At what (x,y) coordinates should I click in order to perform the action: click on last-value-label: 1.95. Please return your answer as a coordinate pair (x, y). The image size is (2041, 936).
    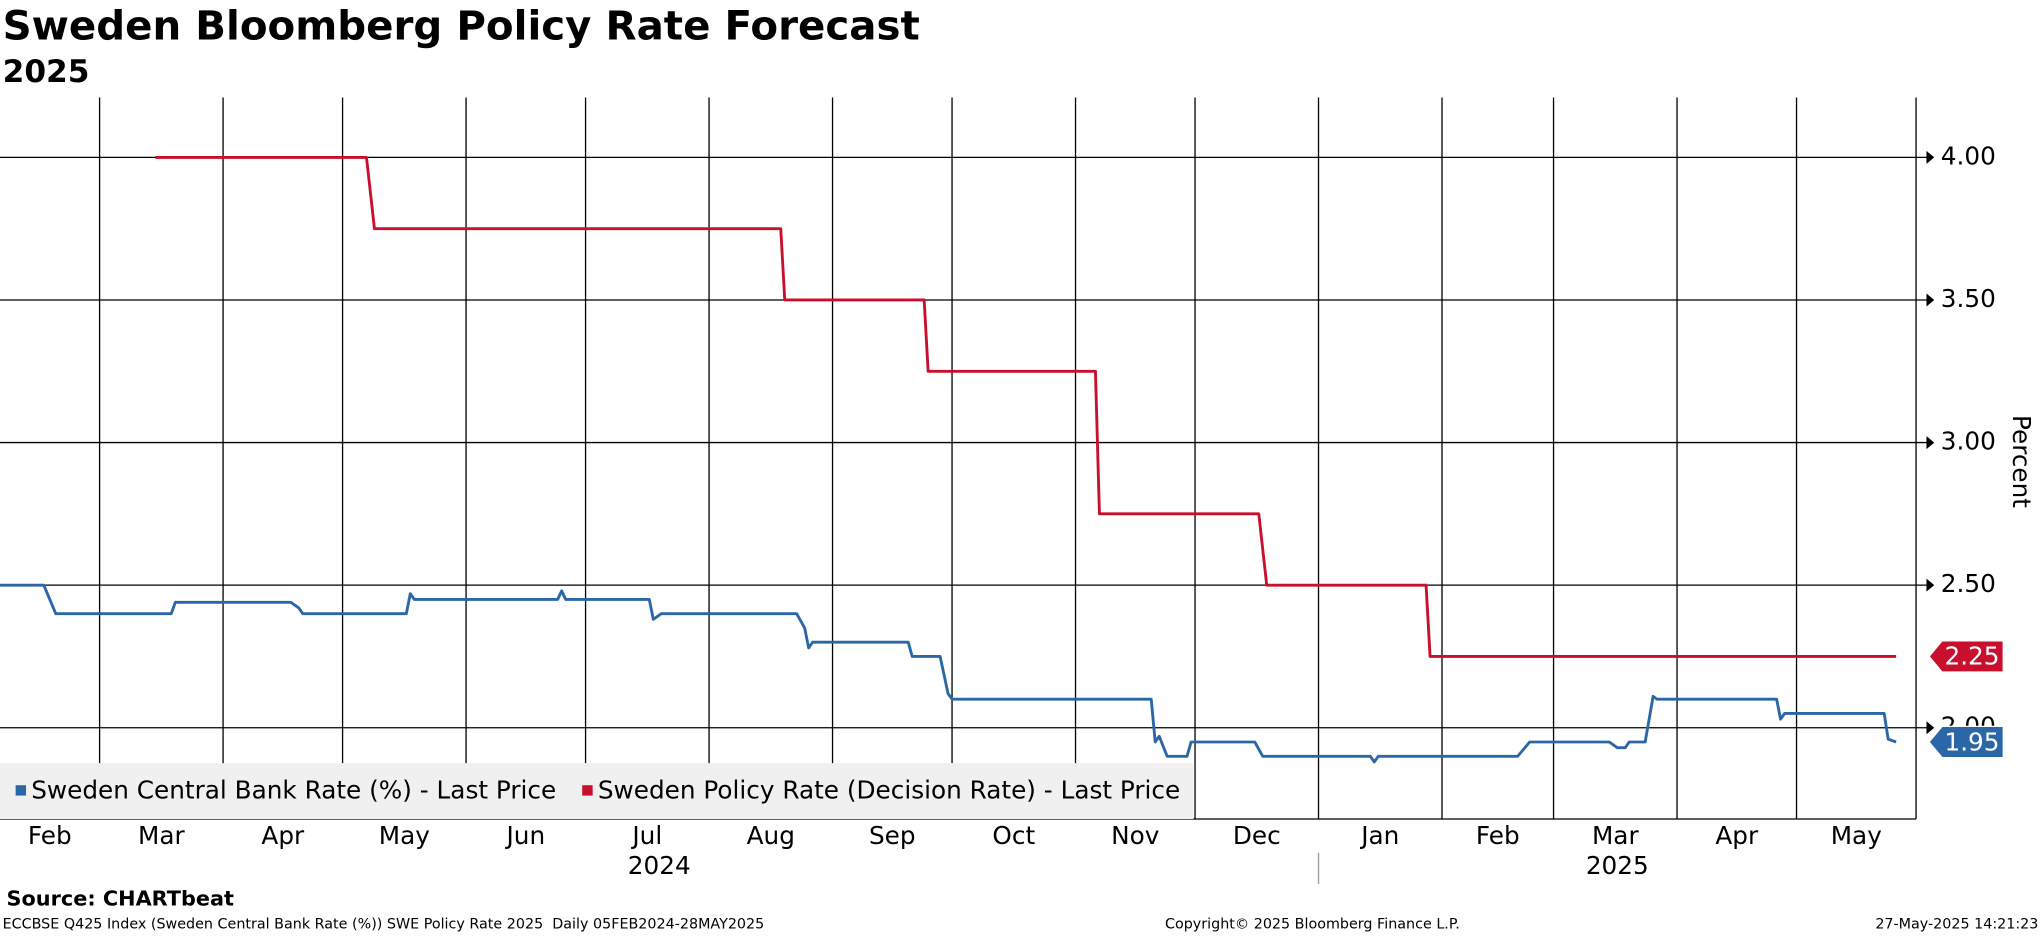
    Looking at the image, I should click on (1971, 741).